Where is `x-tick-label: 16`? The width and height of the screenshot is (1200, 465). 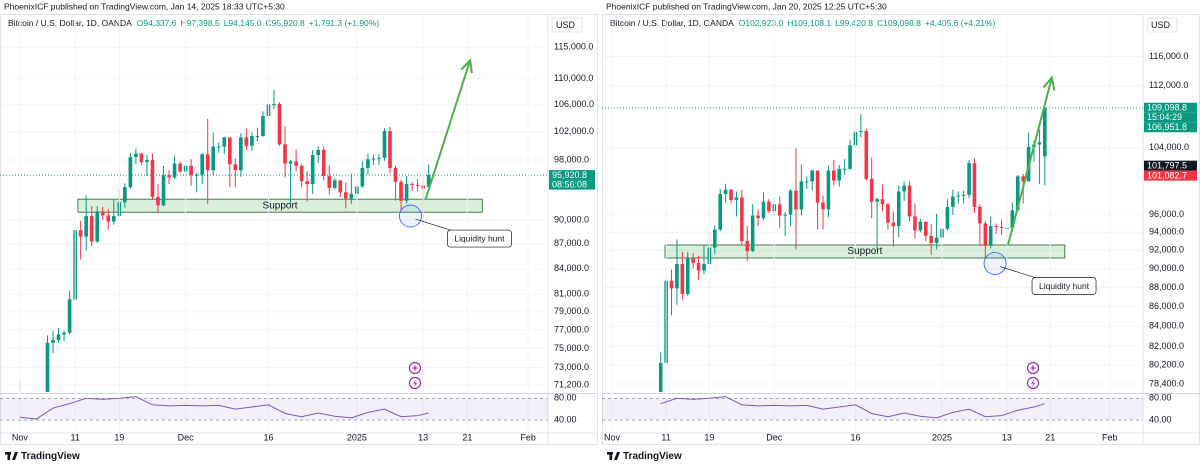 x-tick-label: 16 is located at coordinates (268, 437).